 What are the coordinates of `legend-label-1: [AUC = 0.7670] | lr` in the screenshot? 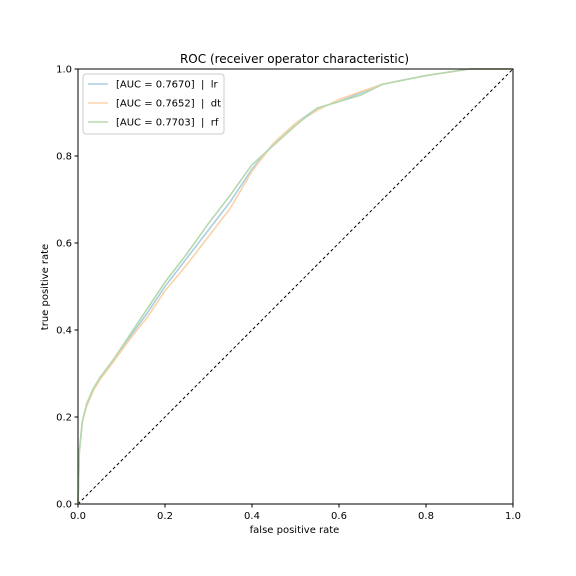 It's located at (167, 85).